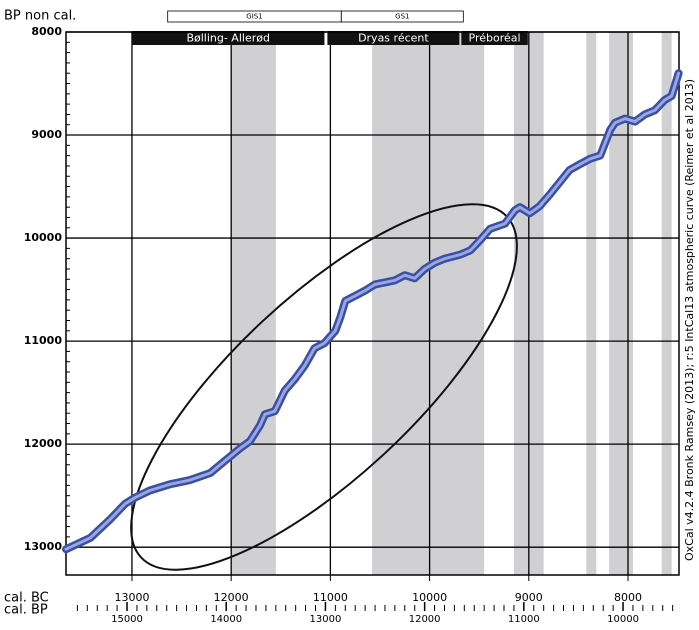 The width and height of the screenshot is (699, 630). Describe the element at coordinates (43, 237) in the screenshot. I see `y-tick-label: 10000` at that location.